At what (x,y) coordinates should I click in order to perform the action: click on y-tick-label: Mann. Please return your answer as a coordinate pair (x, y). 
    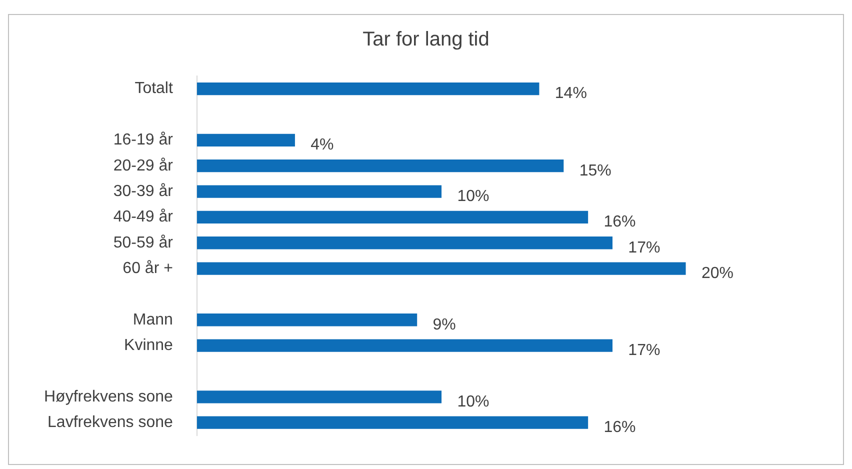
    Looking at the image, I should click on (152, 319).